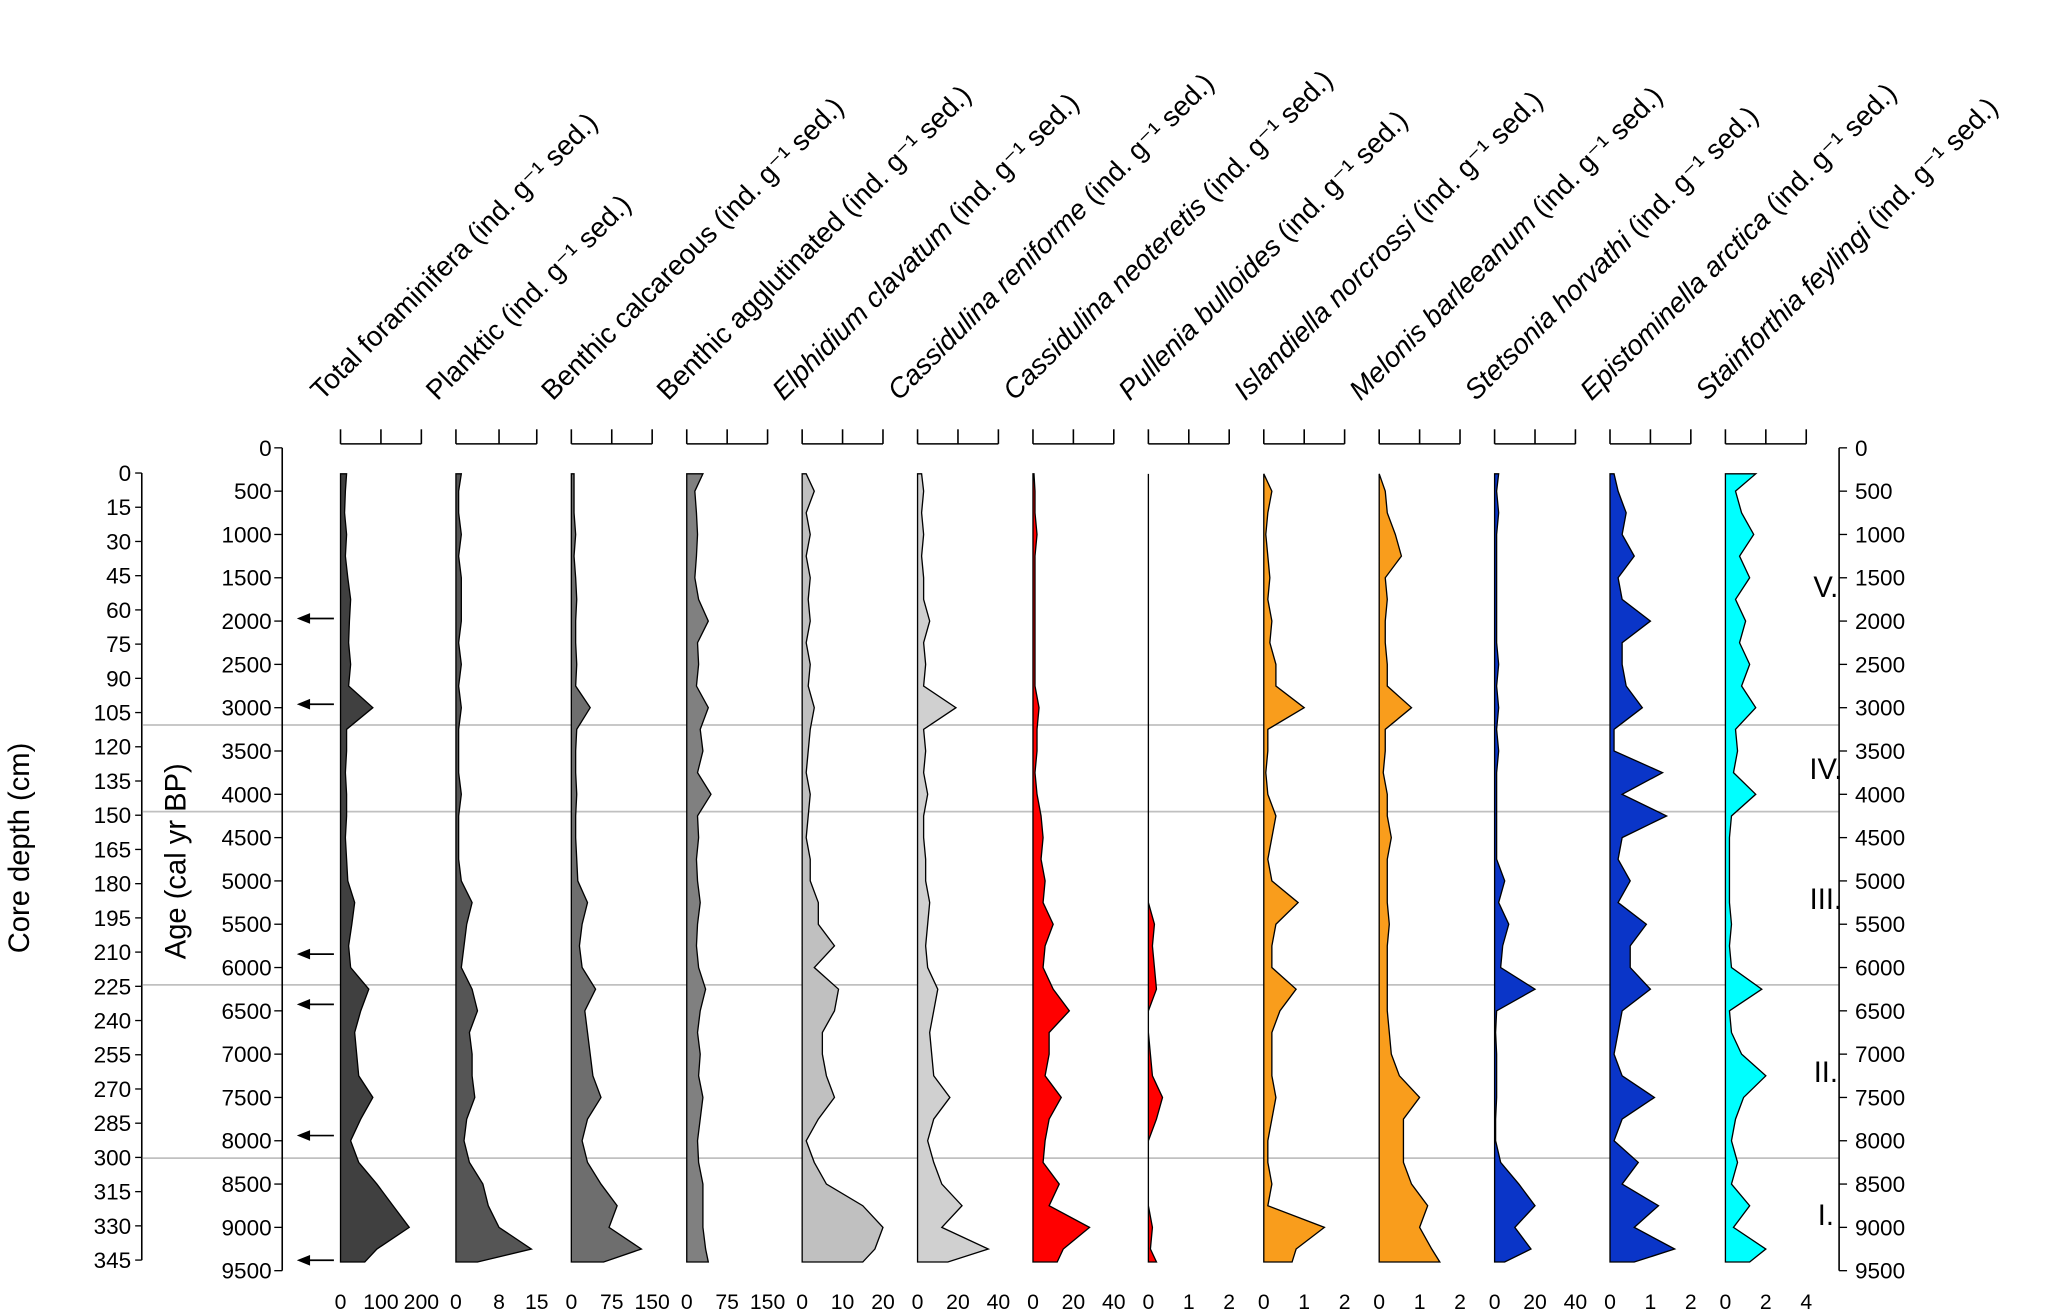 The height and width of the screenshot is (1315, 2067). What do you see at coordinates (1826, 900) in the screenshot?
I see `zone-label: III.` at bounding box center [1826, 900].